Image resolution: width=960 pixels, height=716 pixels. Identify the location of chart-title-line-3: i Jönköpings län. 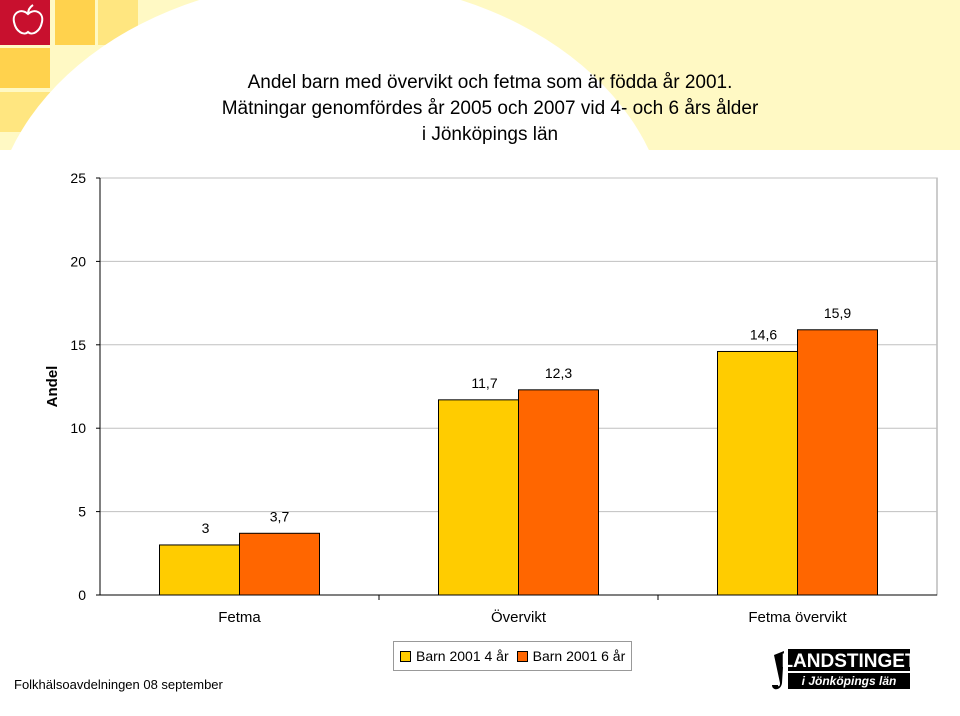
(490, 134).